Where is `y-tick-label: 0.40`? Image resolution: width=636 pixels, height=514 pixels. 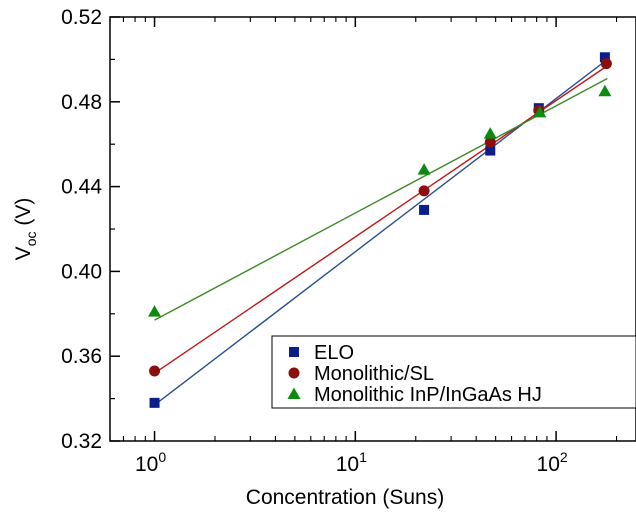
y-tick-label: 0.40 is located at coordinates (81, 271).